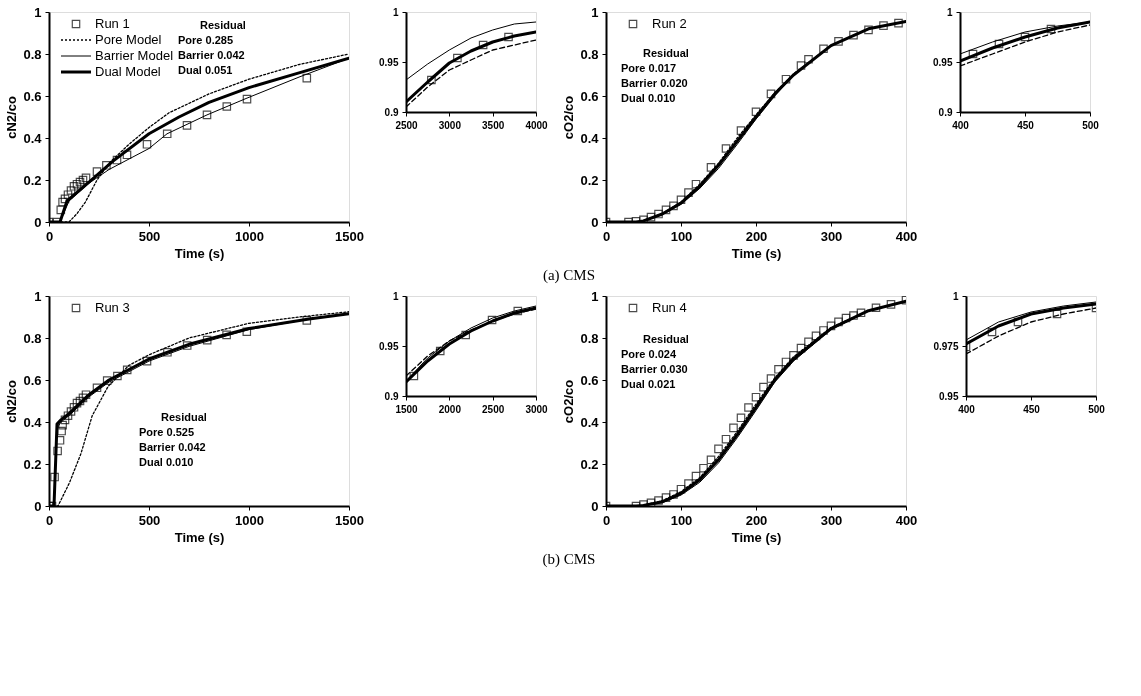 This screenshot has width=1141, height=696. Describe the element at coordinates (669, 23) in the screenshot. I see `legend-label: Run 2` at that location.